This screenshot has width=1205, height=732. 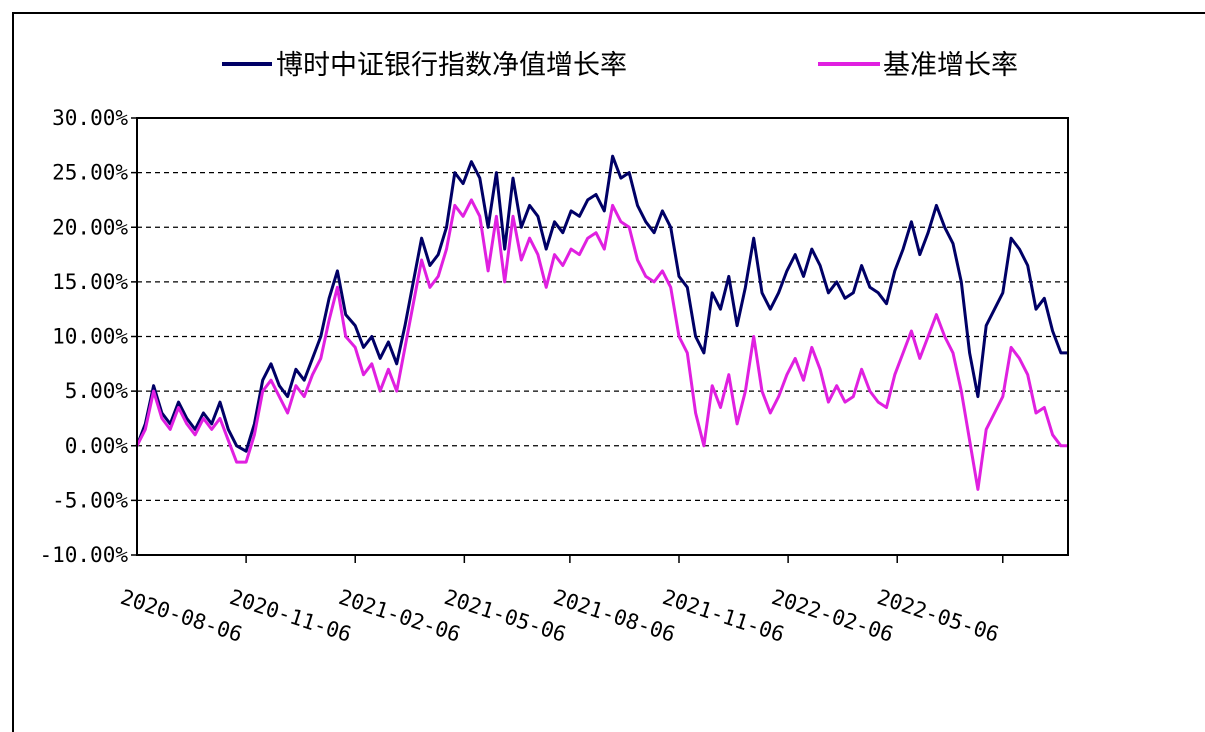 What do you see at coordinates (83, 555) in the screenshot?
I see `y-tick-label: -10.00%` at bounding box center [83, 555].